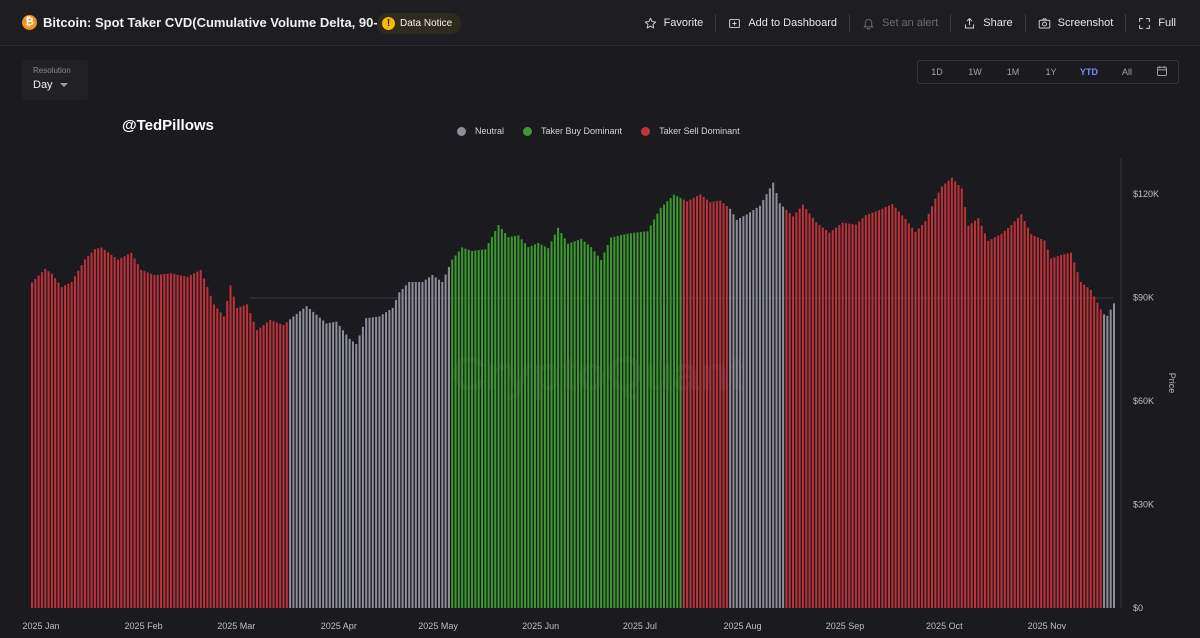 Image resolution: width=1200 pixels, height=638 pixels. I want to click on camera-icon, so click(1044, 23).